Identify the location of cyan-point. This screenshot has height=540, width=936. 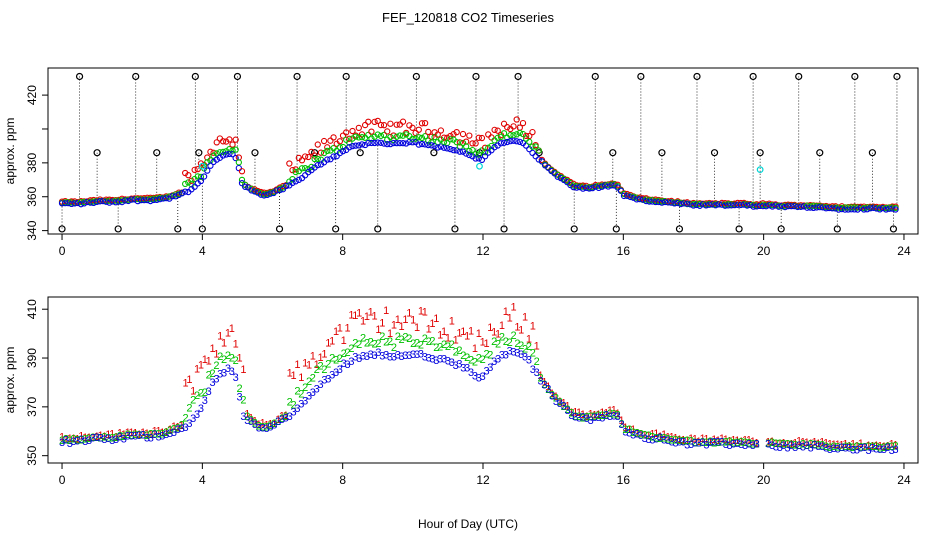
(760, 170).